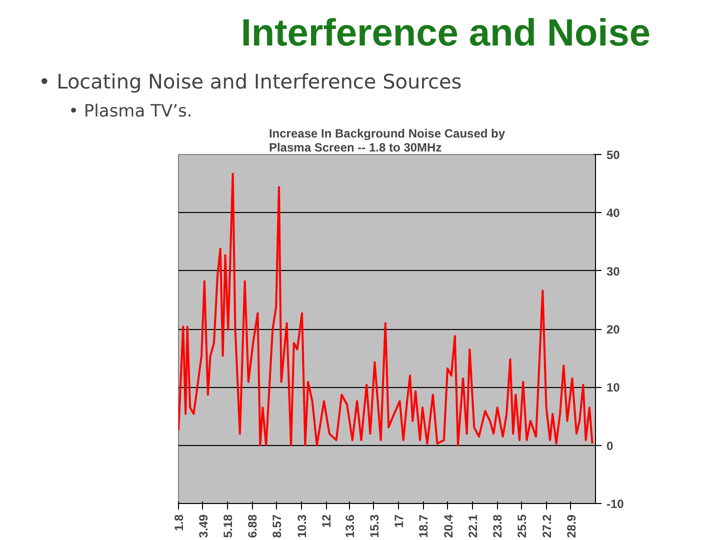  What do you see at coordinates (497, 526) in the screenshot?
I see `x-tick-label: 23.8` at bounding box center [497, 526].